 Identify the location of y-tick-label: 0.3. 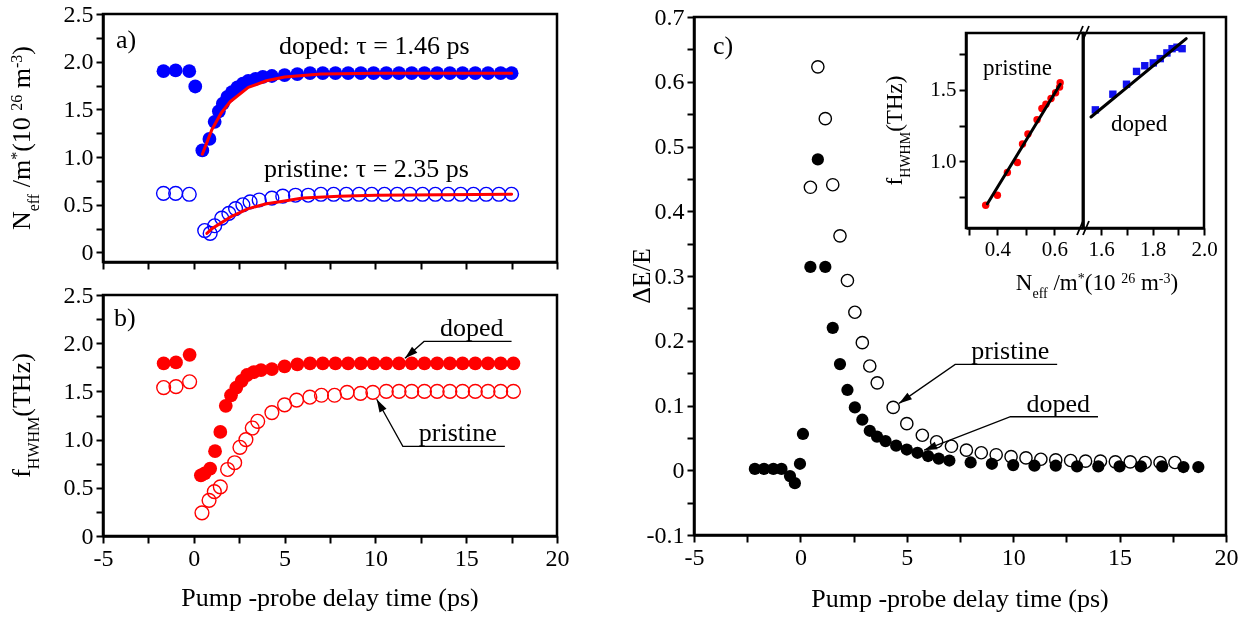
(669, 275).